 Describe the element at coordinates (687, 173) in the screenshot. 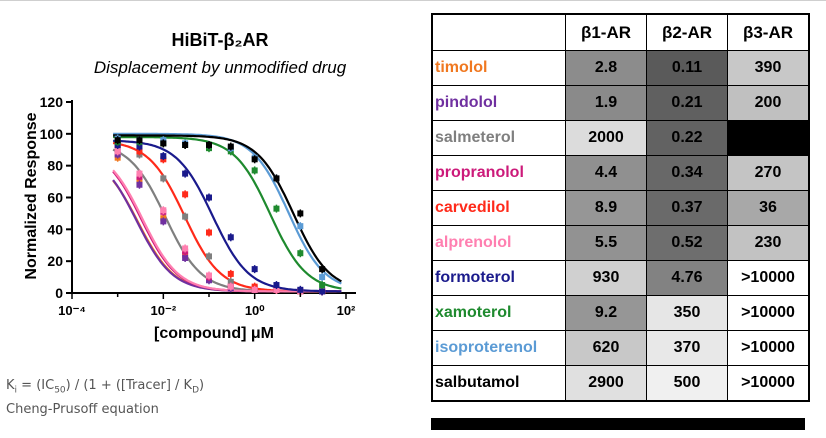

I see `ic50-cell: 0.34` at that location.